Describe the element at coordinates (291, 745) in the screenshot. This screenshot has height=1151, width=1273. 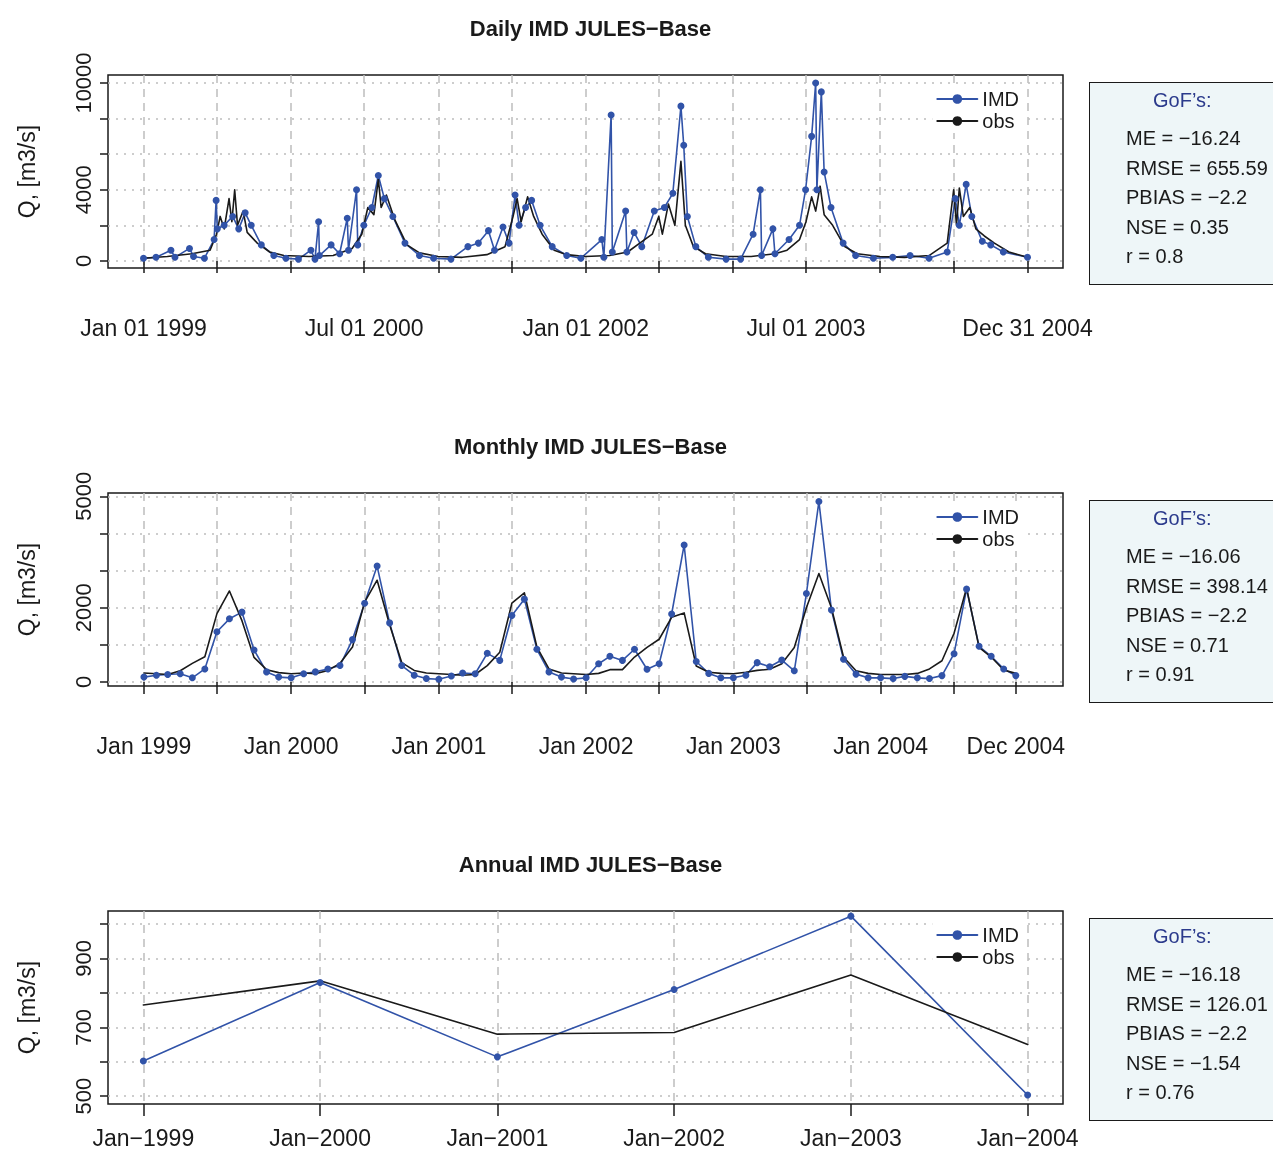
I see `x-tick-label: Jan 2000` at that location.